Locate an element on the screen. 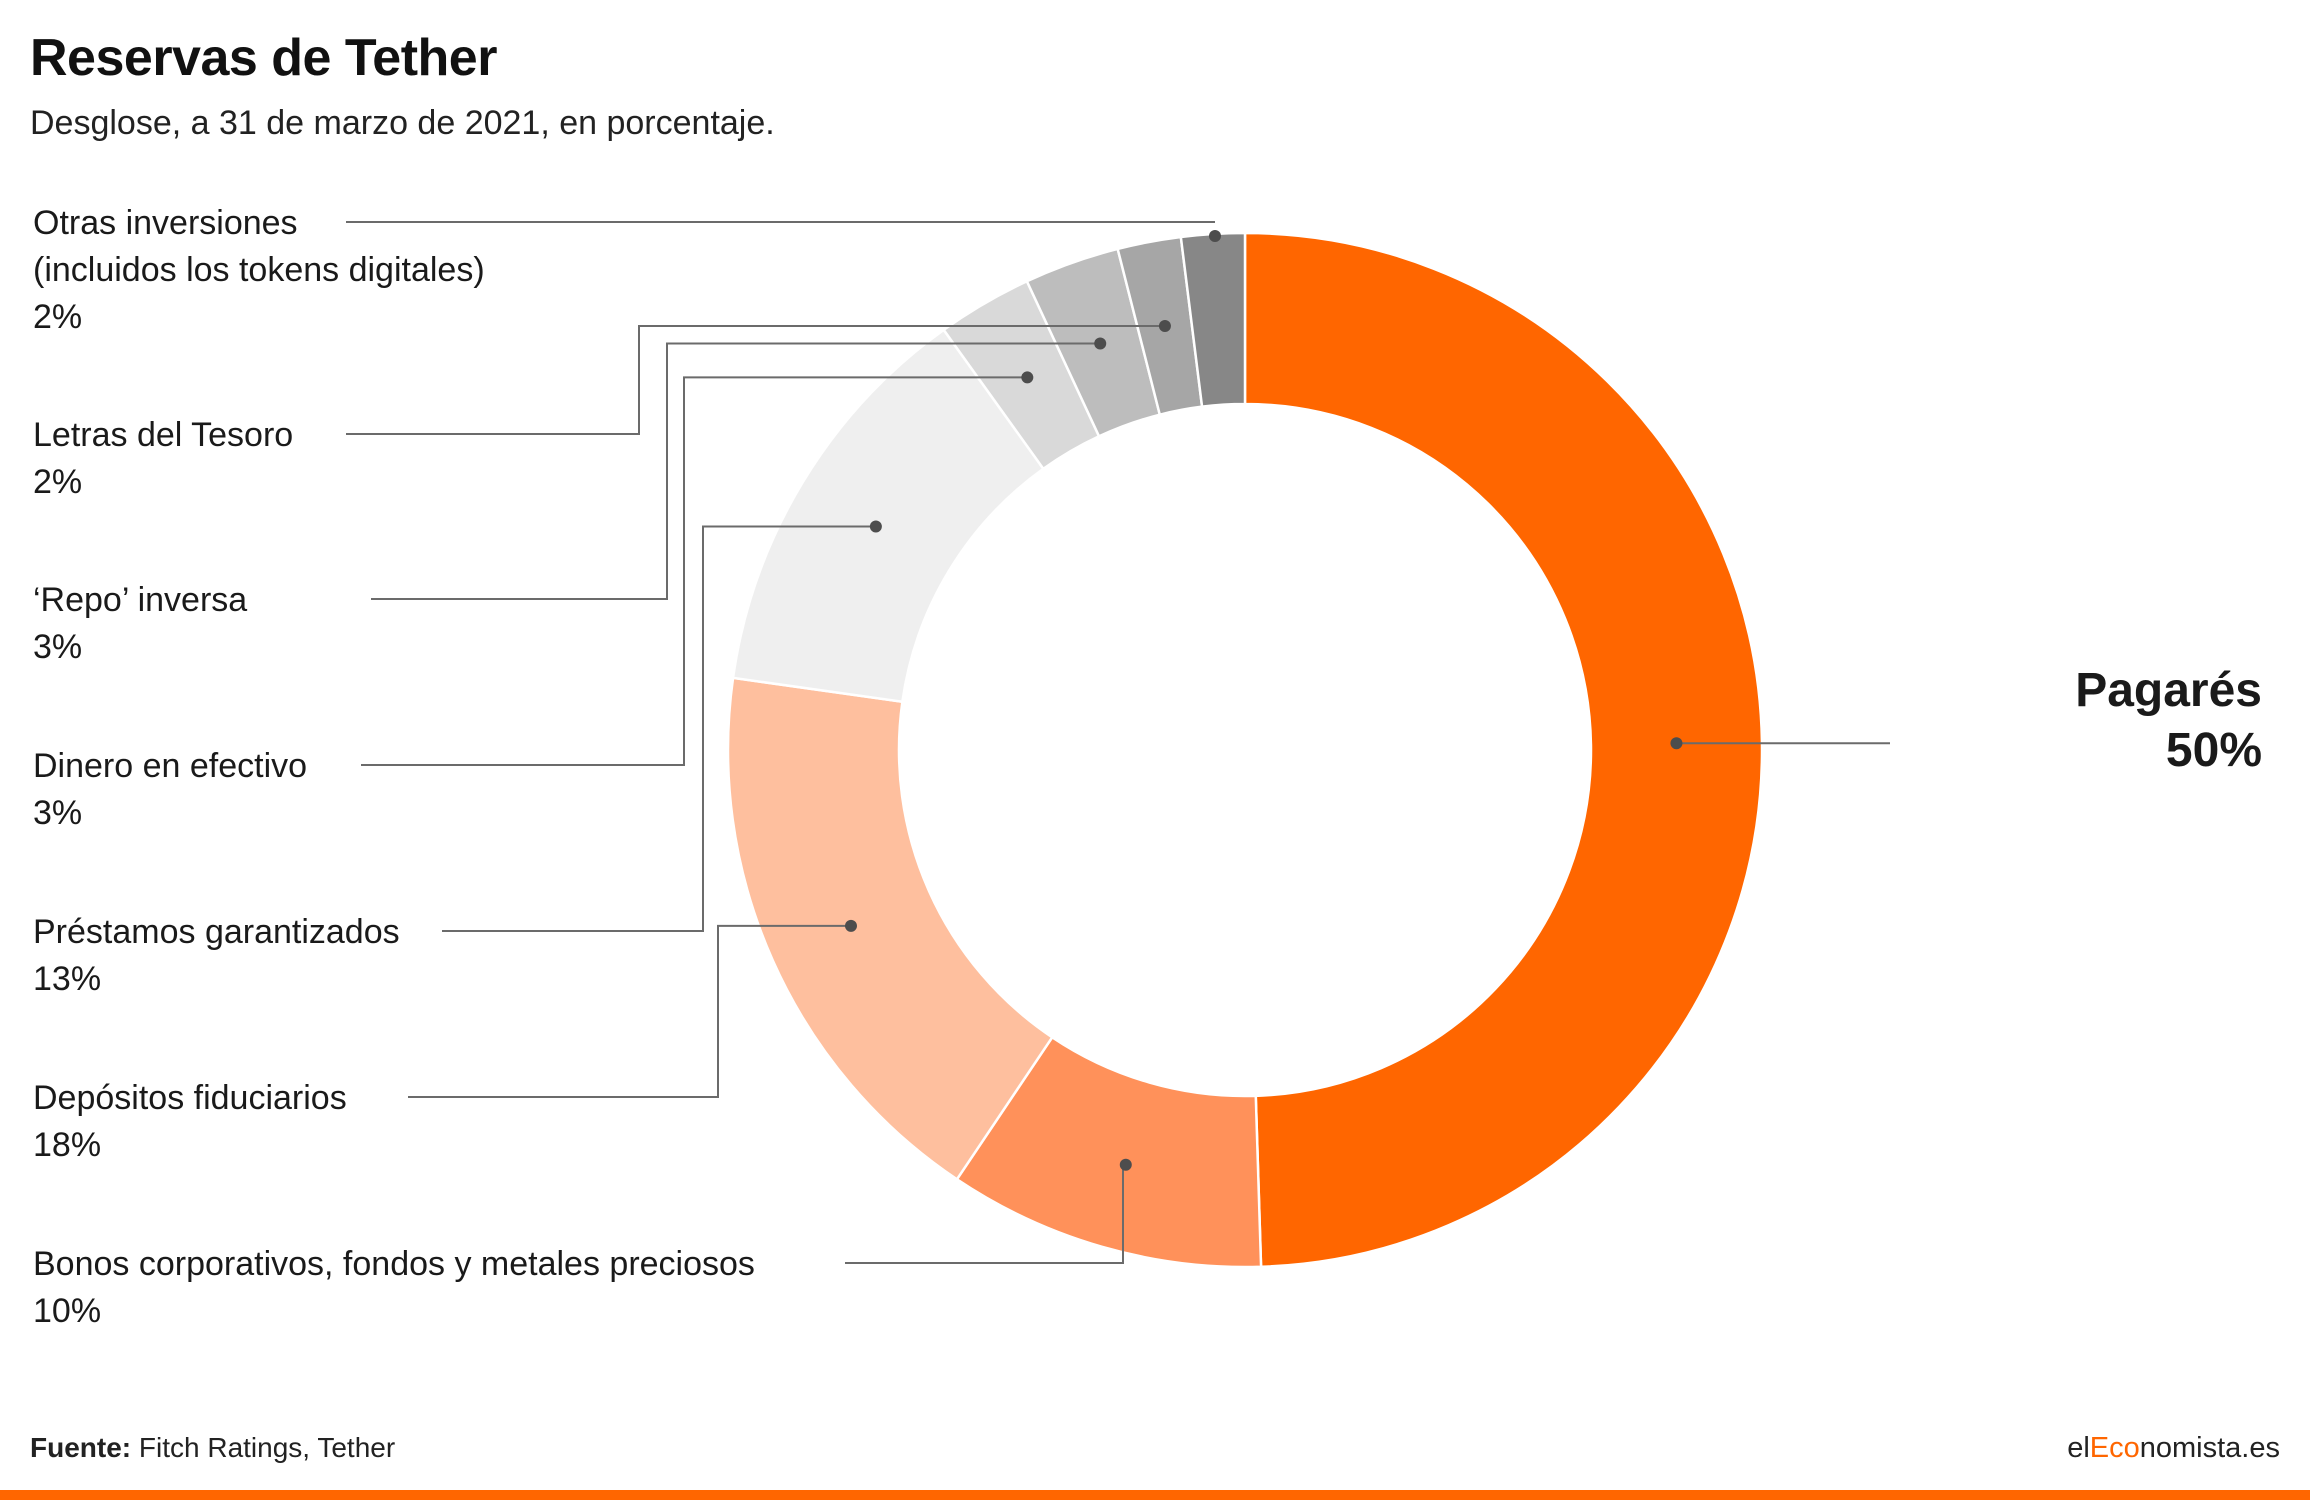 The image size is (2310, 1500). brand-logo: elEconomista.es is located at coordinates (2173, 1448).